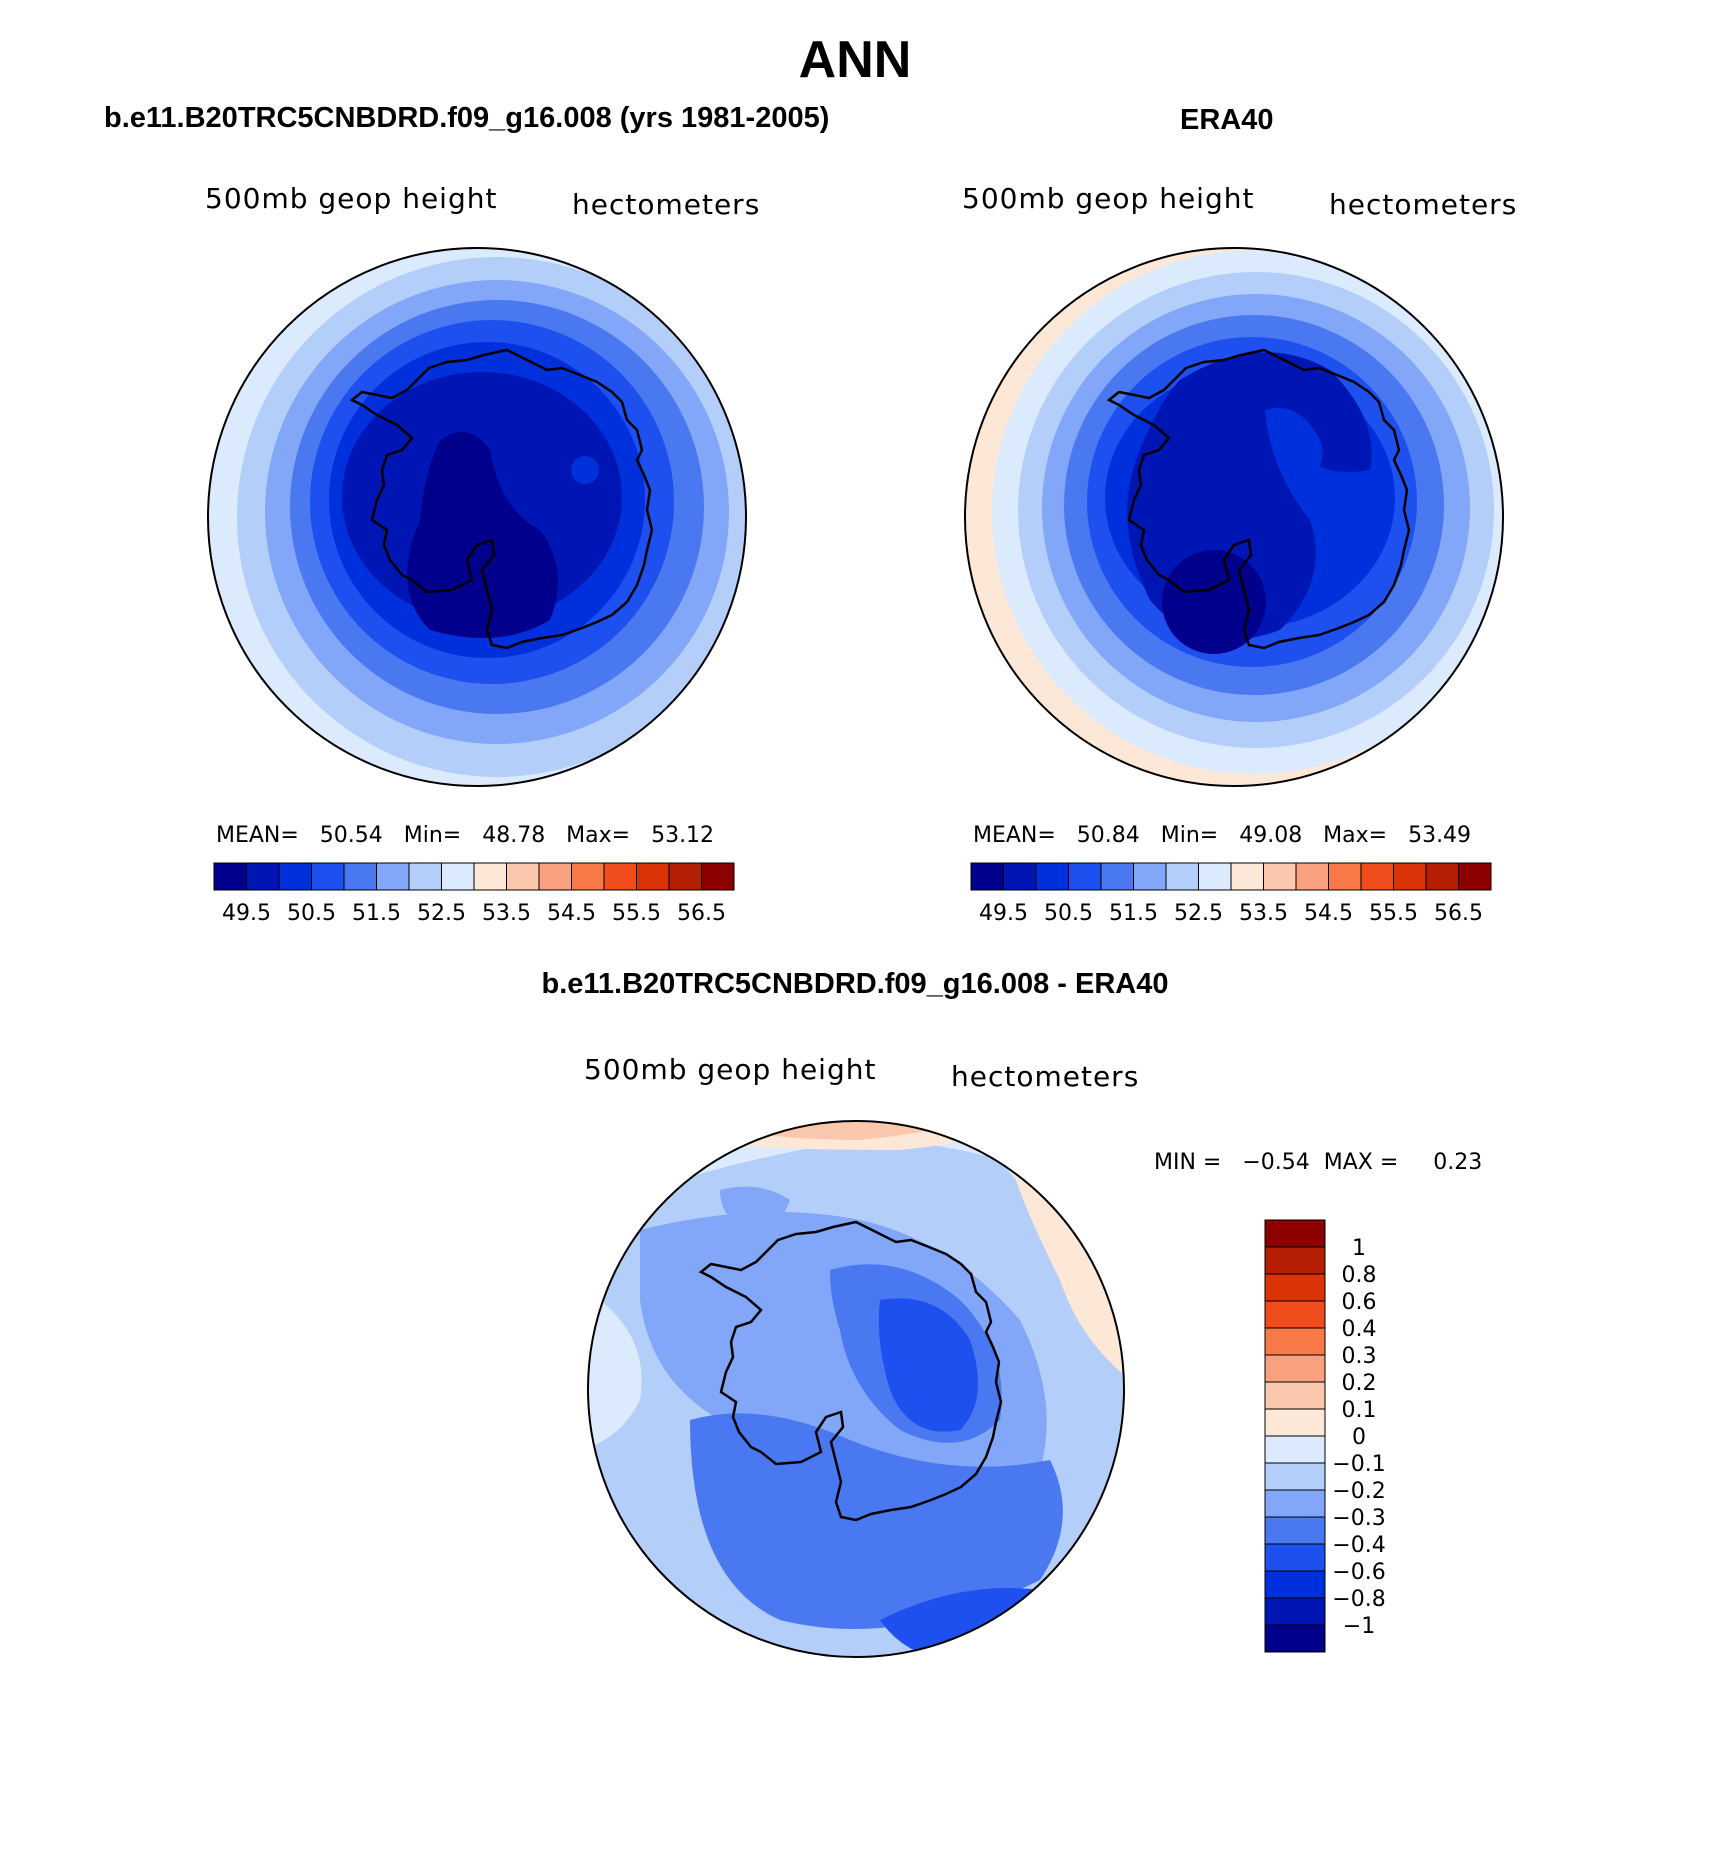  What do you see at coordinates (1222, 835) in the screenshot?
I see `stats-obs: MEAN= 50.84 Min= 49.08 Max= 53.49` at bounding box center [1222, 835].